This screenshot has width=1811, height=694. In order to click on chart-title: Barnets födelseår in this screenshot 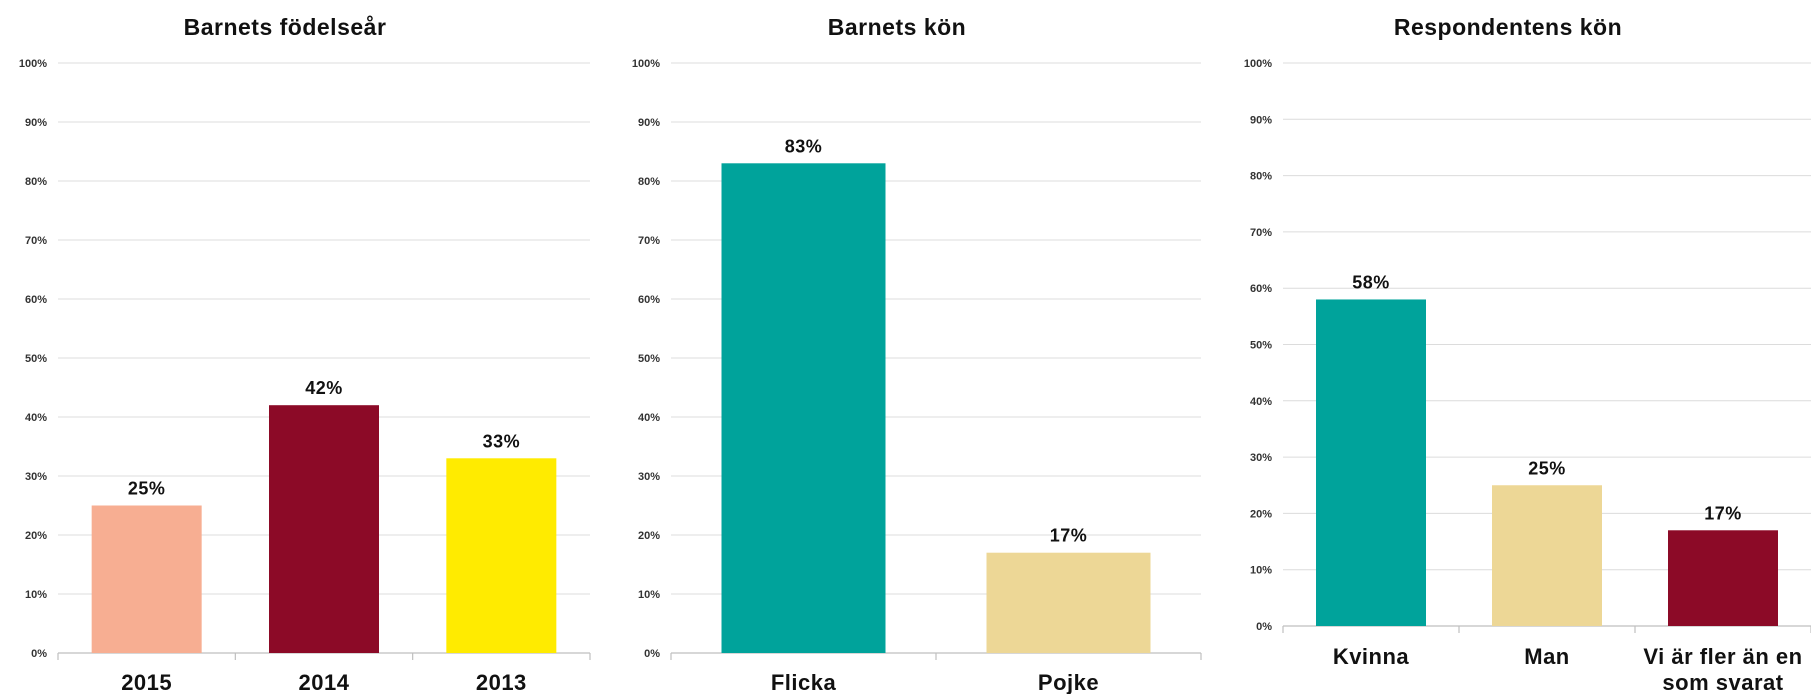, I will do `click(285, 27)`.